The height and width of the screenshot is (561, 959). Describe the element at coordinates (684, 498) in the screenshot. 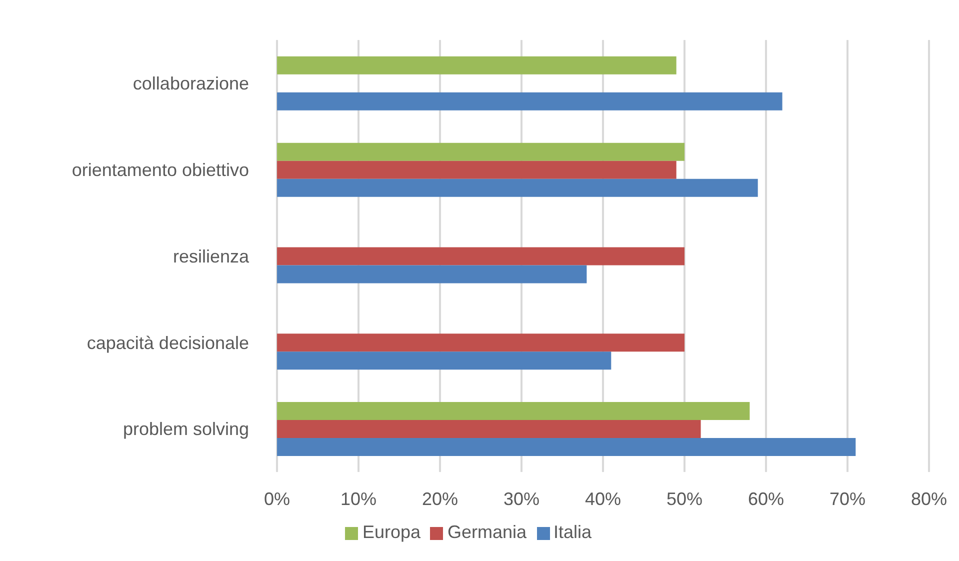

I see `x-tick-label: 50%` at that location.